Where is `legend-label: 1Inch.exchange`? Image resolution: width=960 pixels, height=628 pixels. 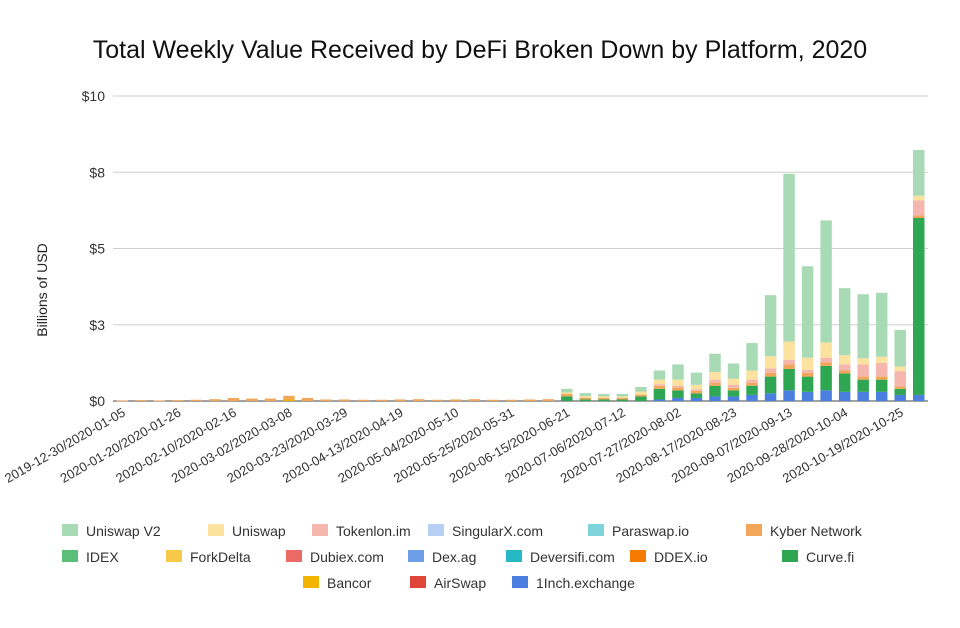 legend-label: 1Inch.exchange is located at coordinates (585, 583).